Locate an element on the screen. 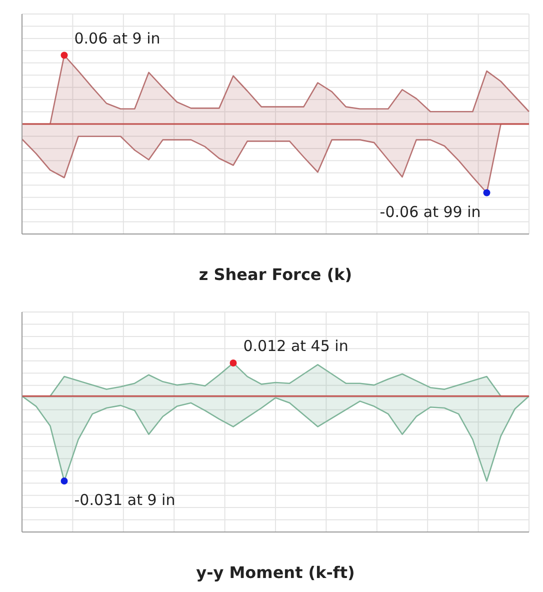  x-axis-title: y-y Moment (k-ft) is located at coordinates (275, 572).